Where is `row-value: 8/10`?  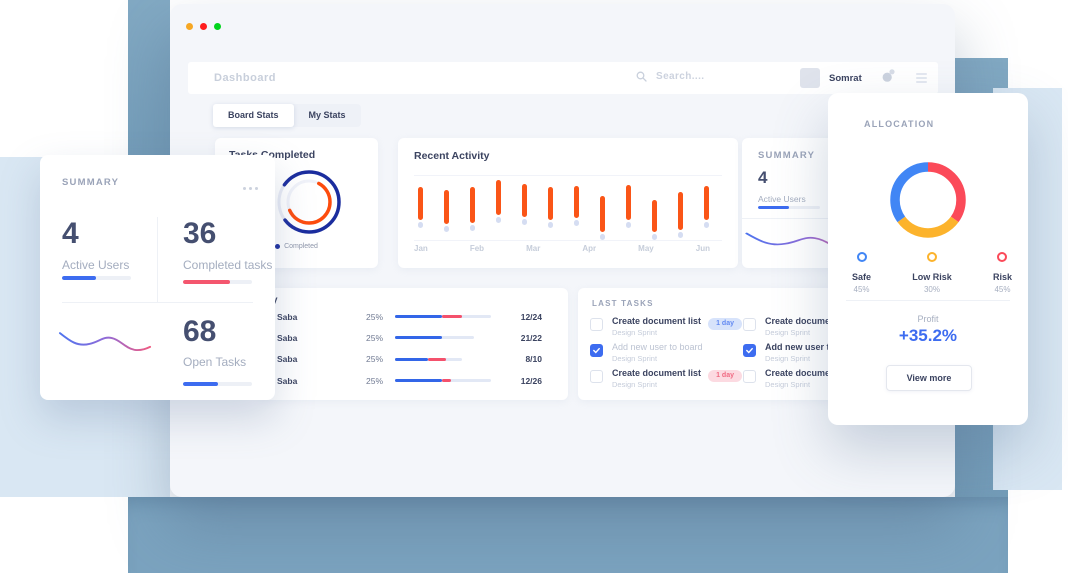
row-value: 8/10 is located at coordinates (533, 359).